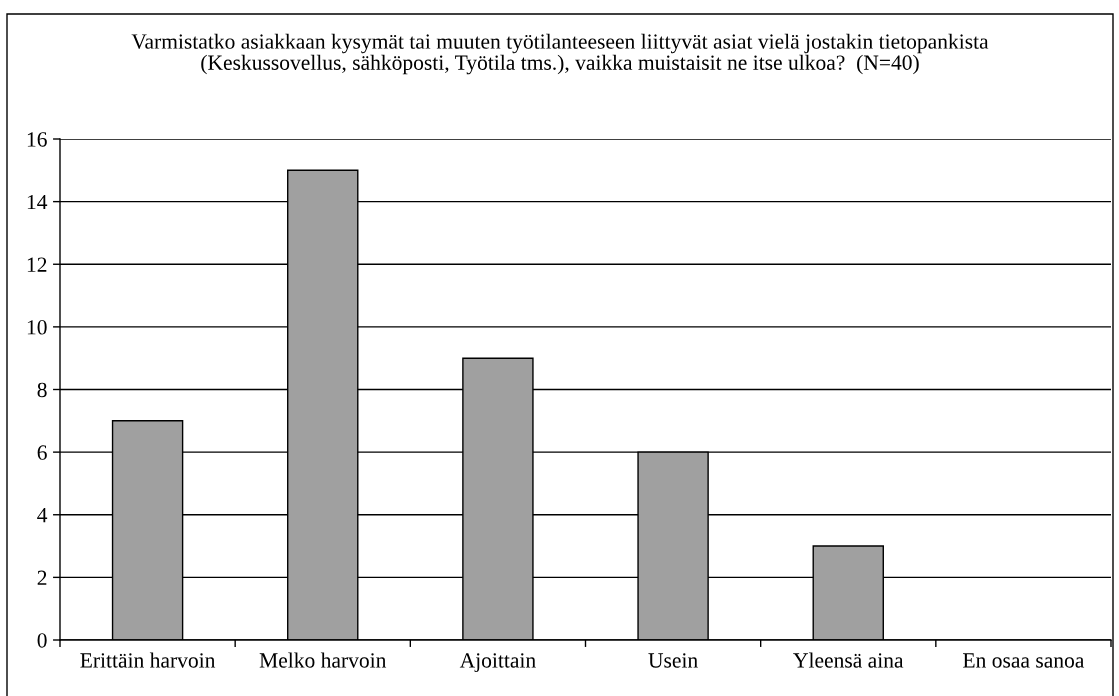  What do you see at coordinates (37, 139) in the screenshot?
I see `y-tick-label: 16` at bounding box center [37, 139].